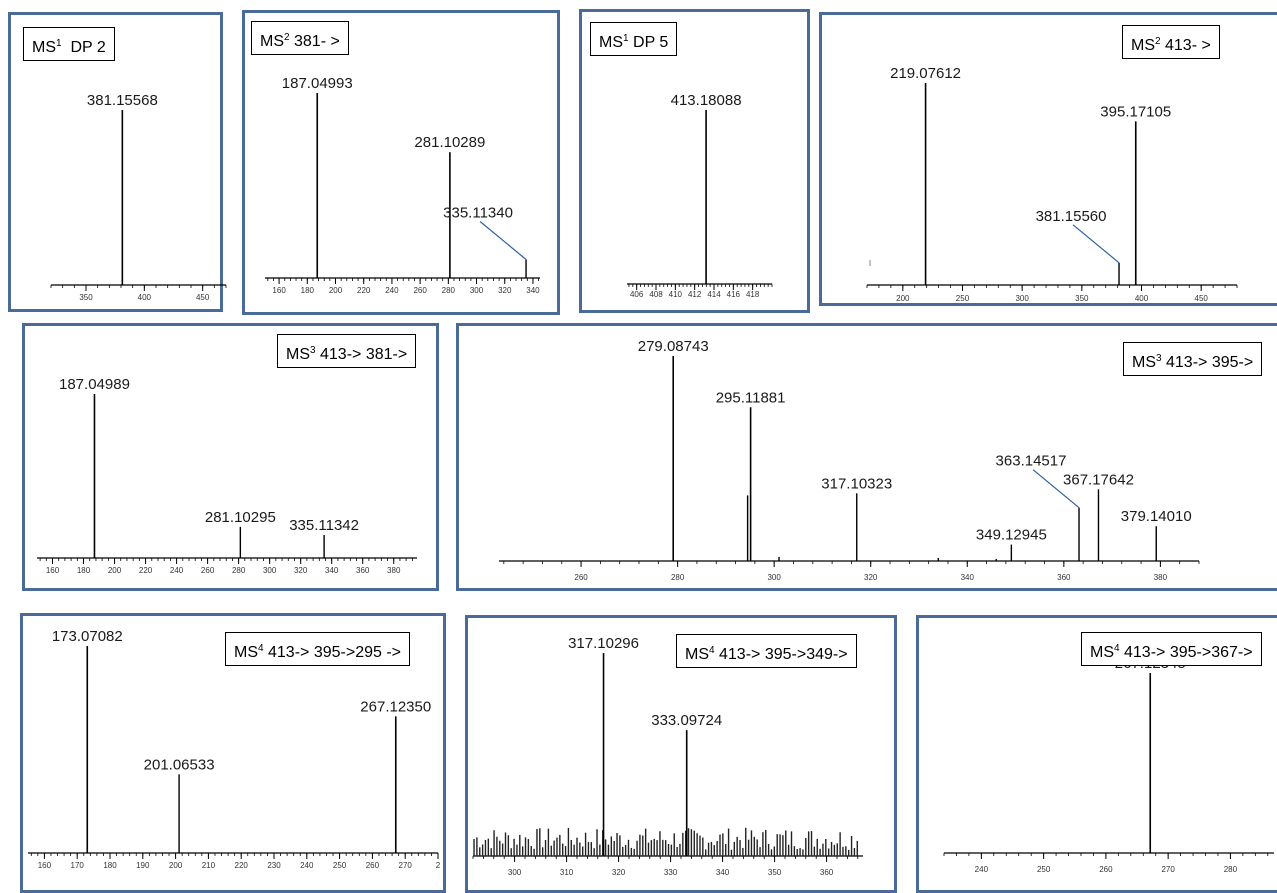 Image resolution: width=1277 pixels, height=893 pixels. Describe the element at coordinates (1031, 461) in the screenshot. I see `peak-label: 363.14517` at that location.